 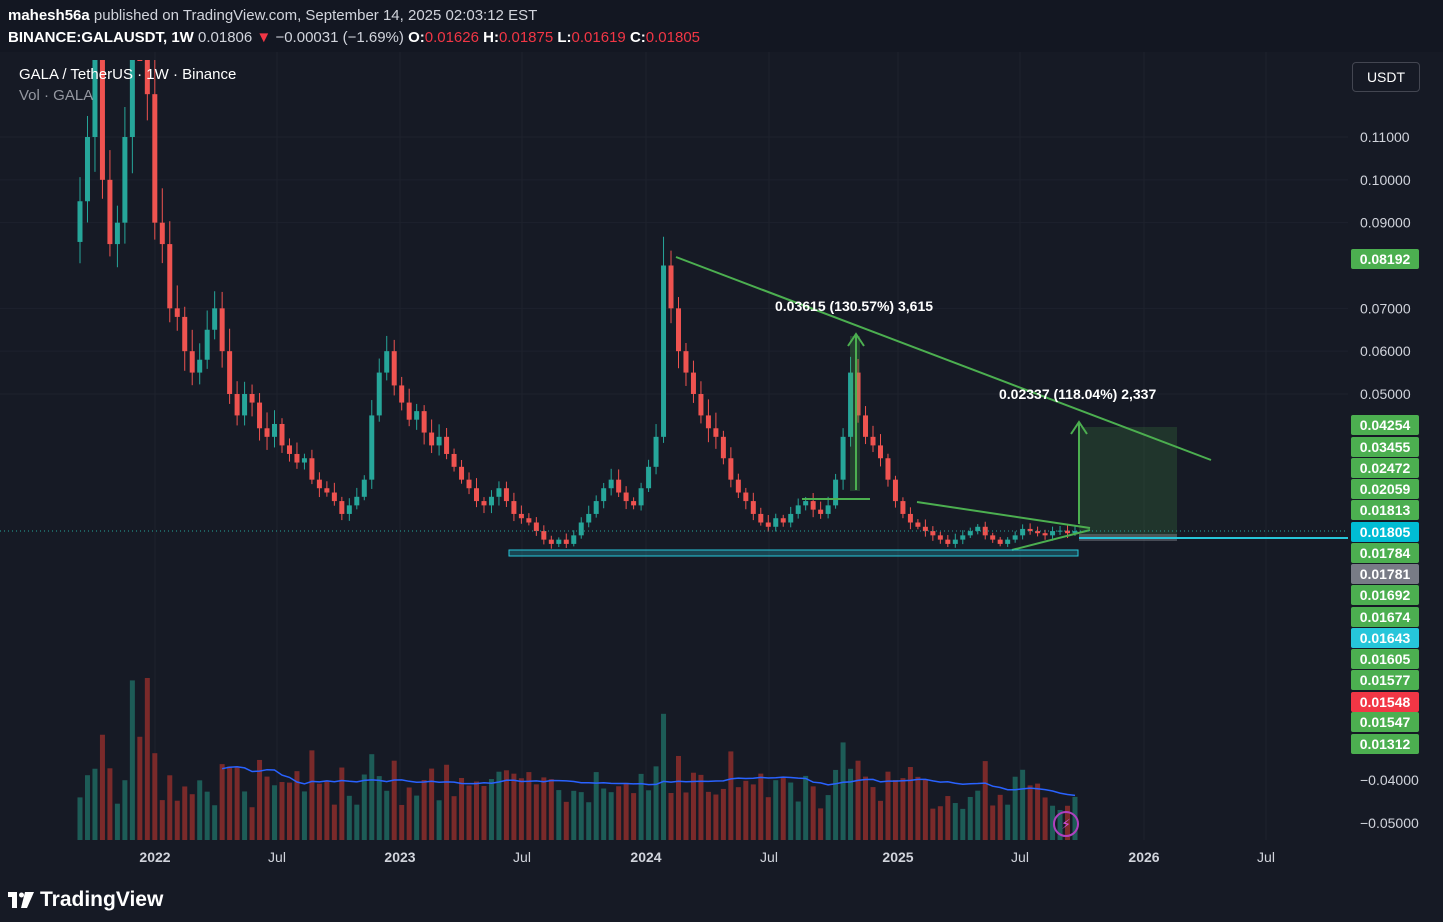 What do you see at coordinates (1066, 824) in the screenshot?
I see `lightning-icon: ⚡` at bounding box center [1066, 824].